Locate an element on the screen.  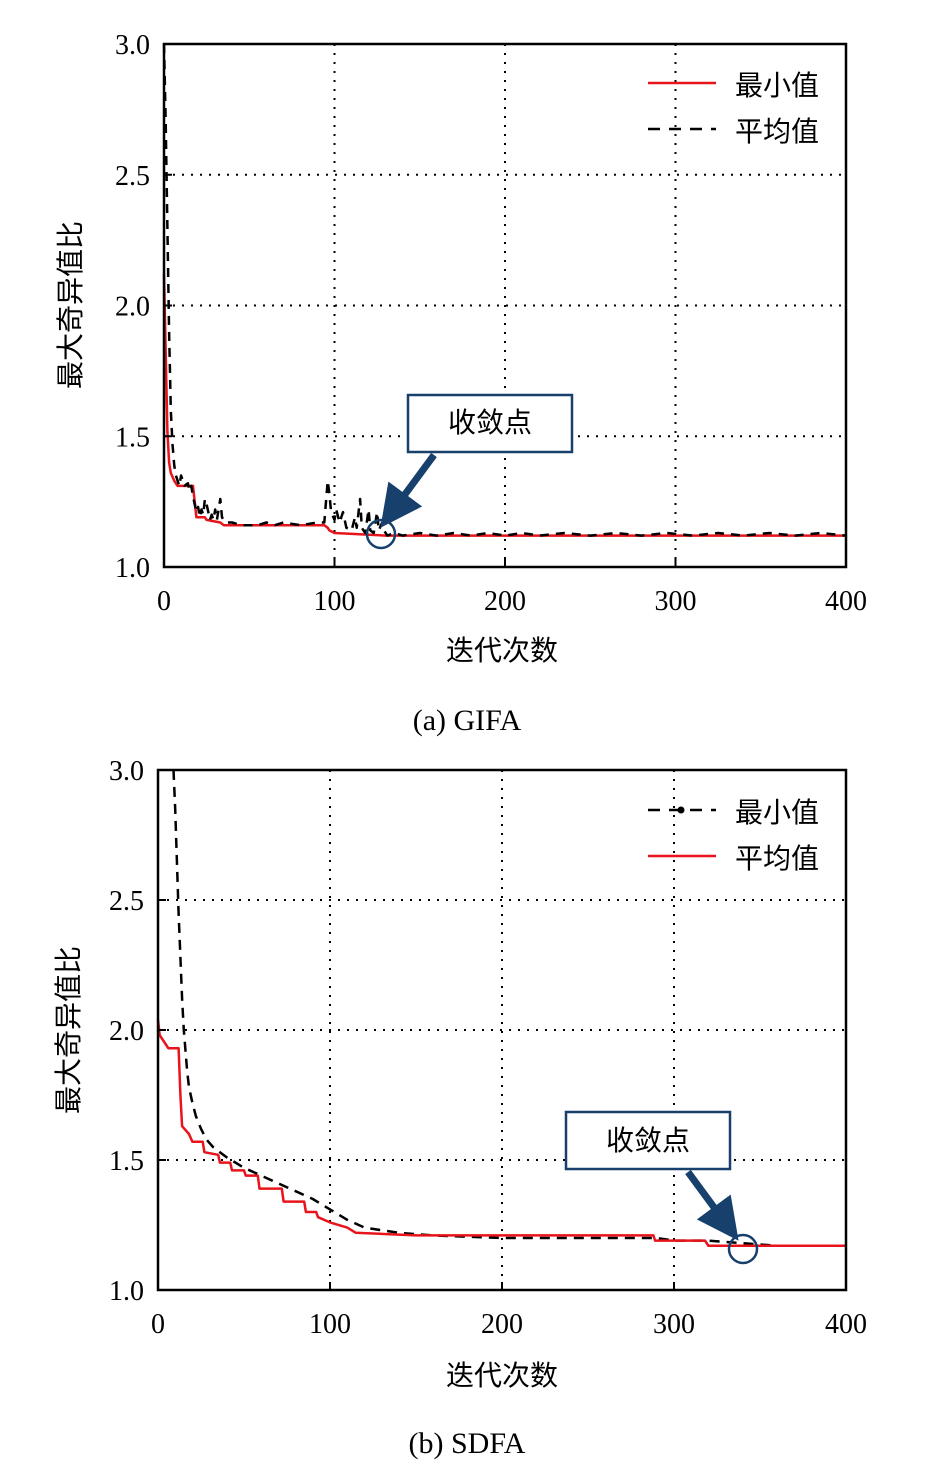
caption-sdfa: (b) SDFA is located at coordinates (467, 1443).